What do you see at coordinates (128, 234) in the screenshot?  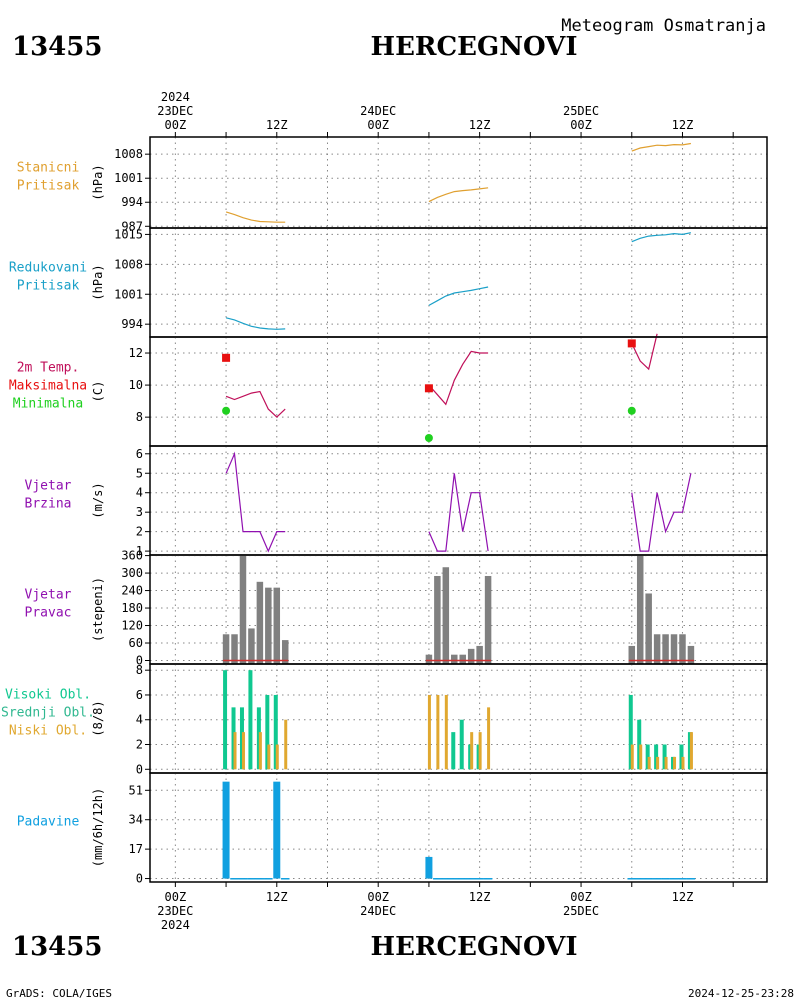 I see `y-tick-label: 1015` at bounding box center [128, 234].